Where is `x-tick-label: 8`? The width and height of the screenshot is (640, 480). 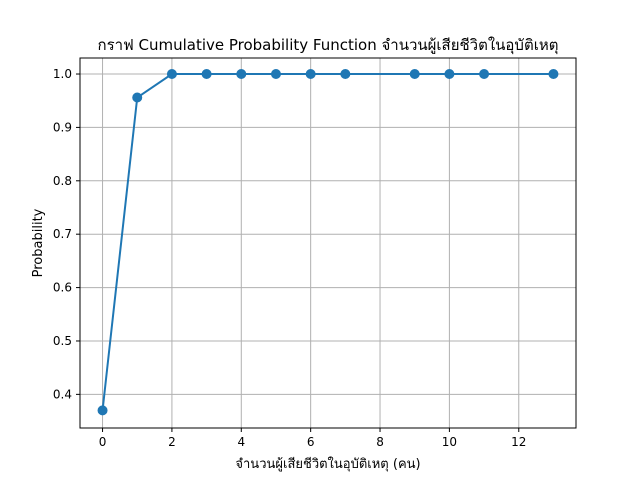 x-tick-label: 8 is located at coordinates (380, 442).